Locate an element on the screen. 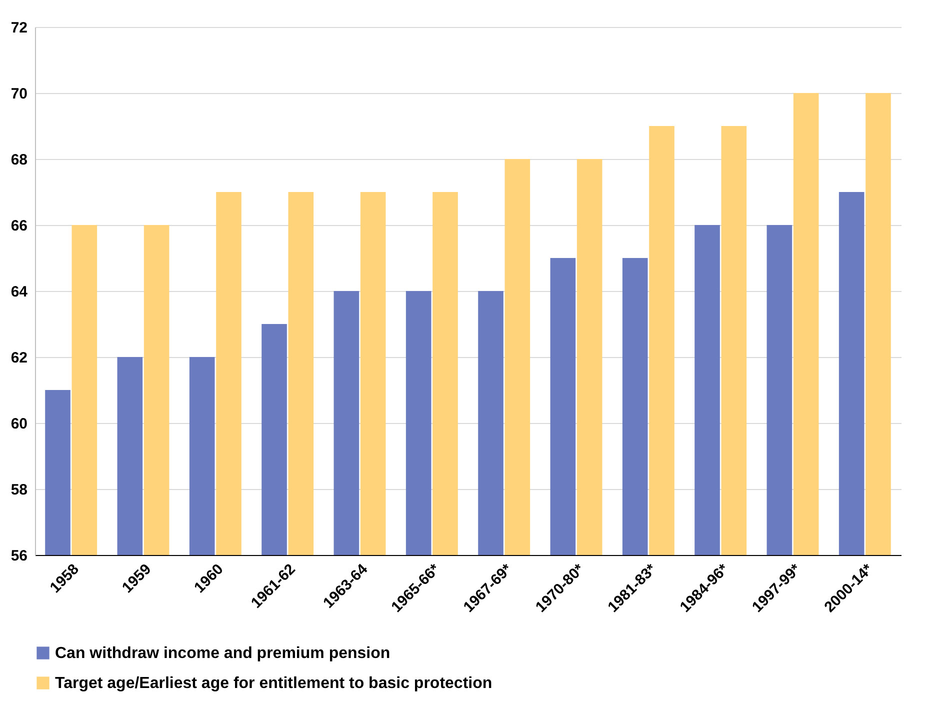  legend-label: Target age/Earliest age for entitlement to basic protection is located at coordinates (273, 683).